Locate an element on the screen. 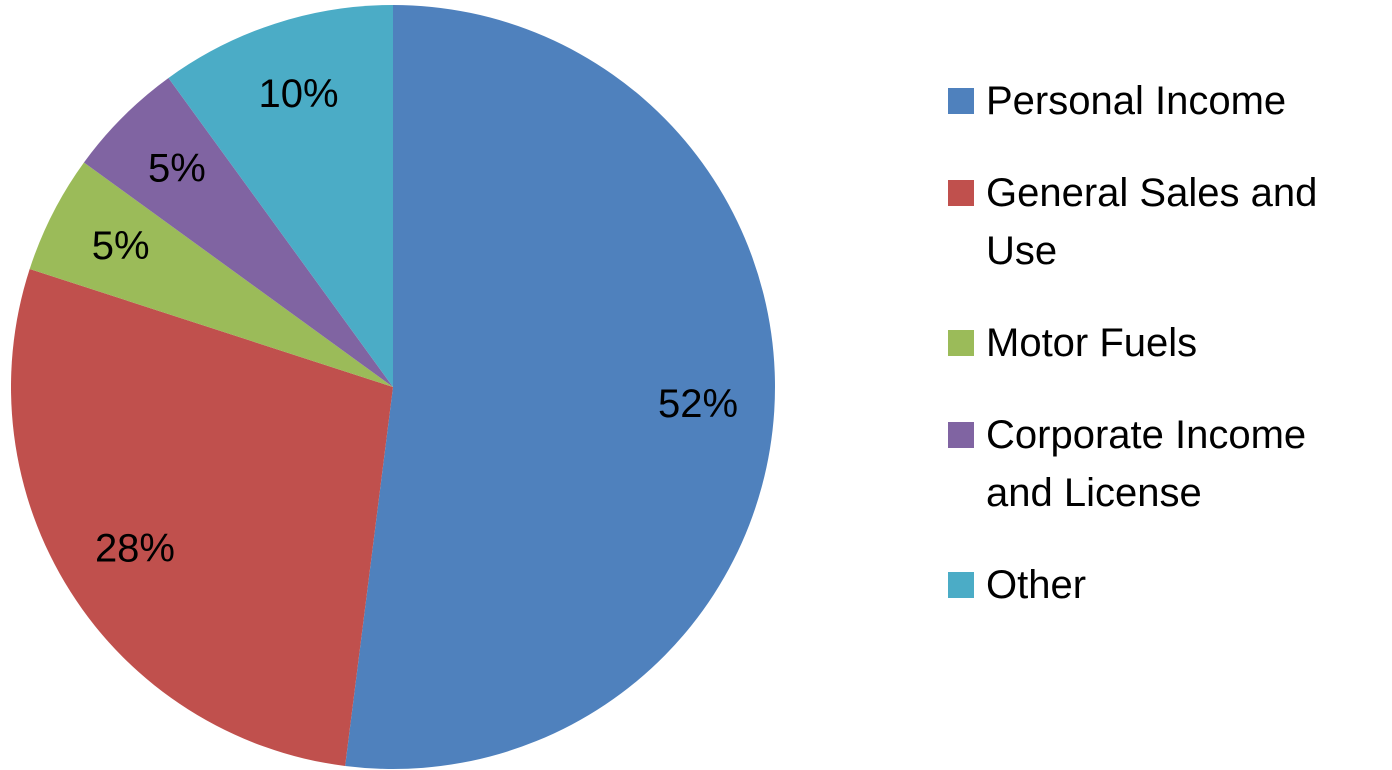  legend-item: General Sales and Use is located at coordinates (1158, 222).